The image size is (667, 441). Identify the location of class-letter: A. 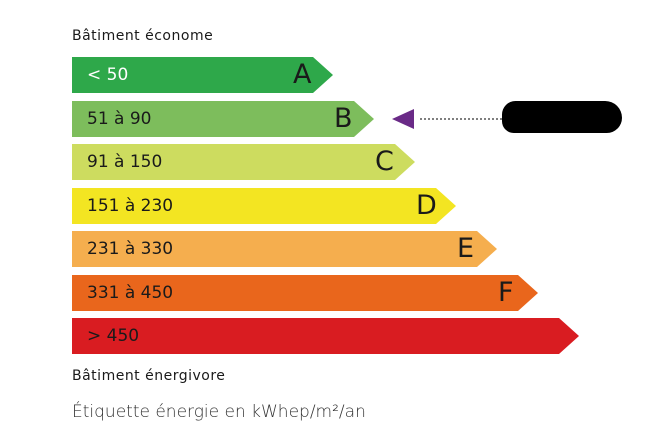
(302, 74).